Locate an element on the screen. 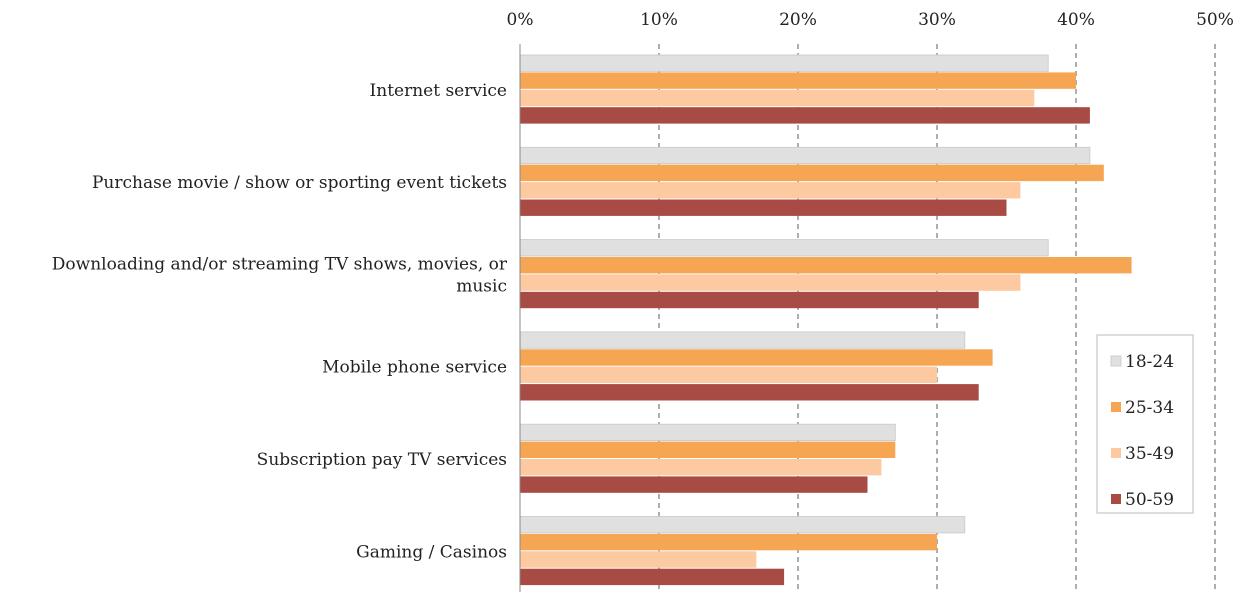 The width and height of the screenshot is (1248, 594). x-tick-label: 20% is located at coordinates (798, 20).